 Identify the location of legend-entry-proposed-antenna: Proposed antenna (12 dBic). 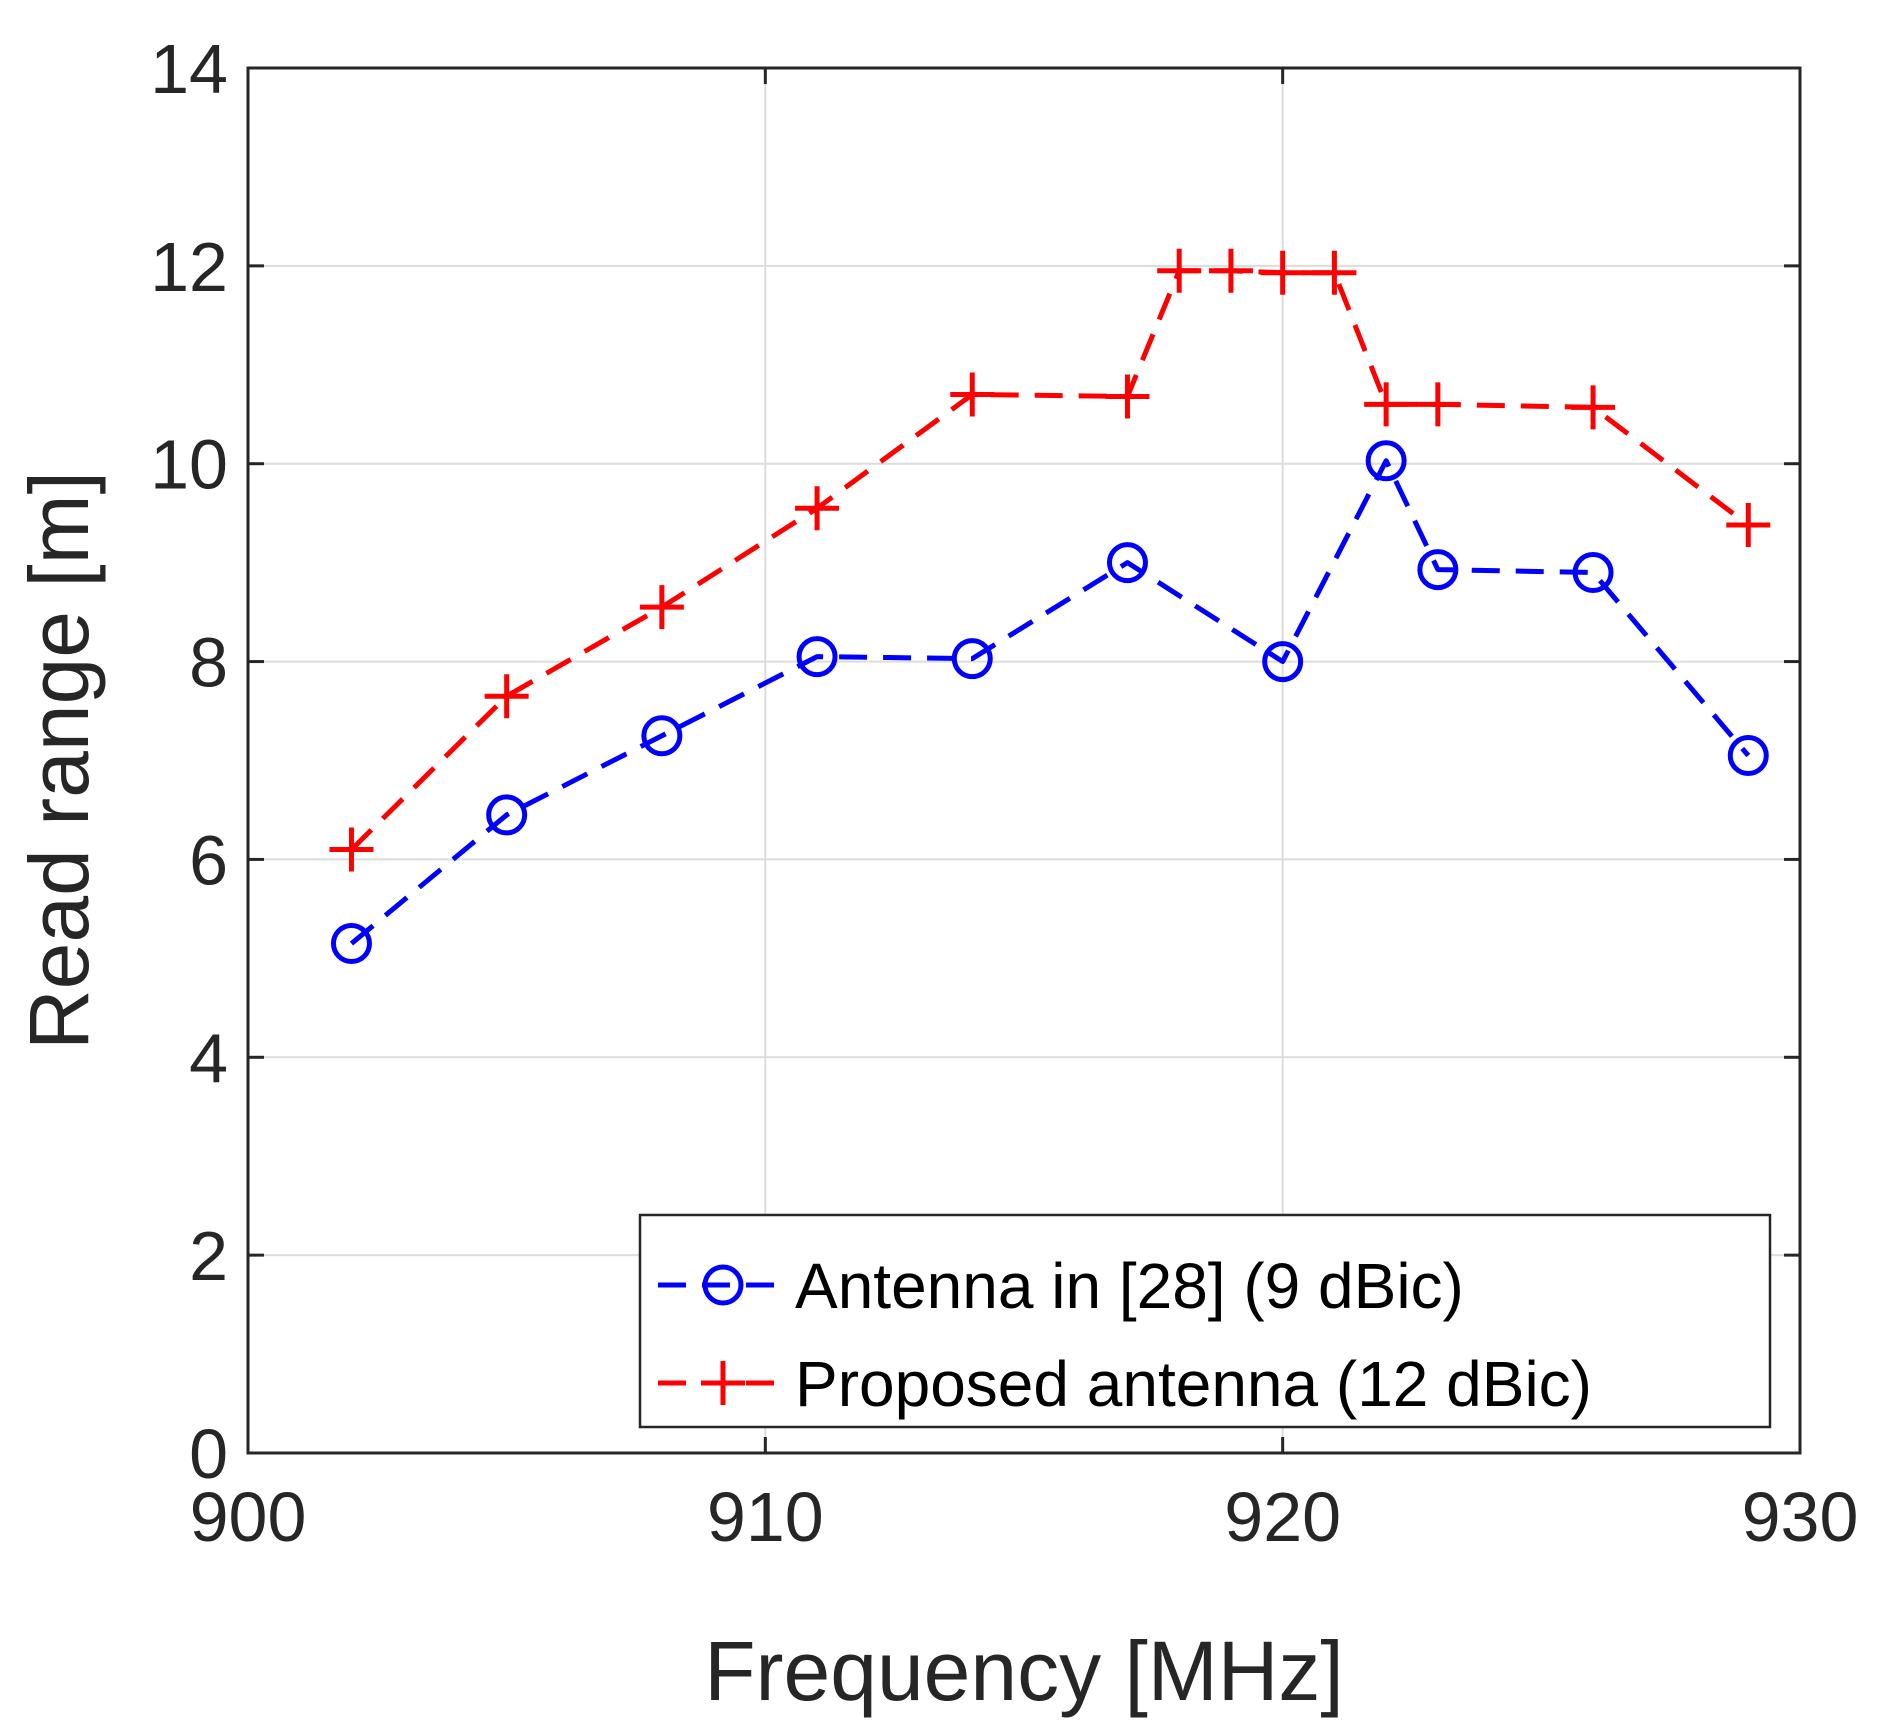
(1193, 1384).